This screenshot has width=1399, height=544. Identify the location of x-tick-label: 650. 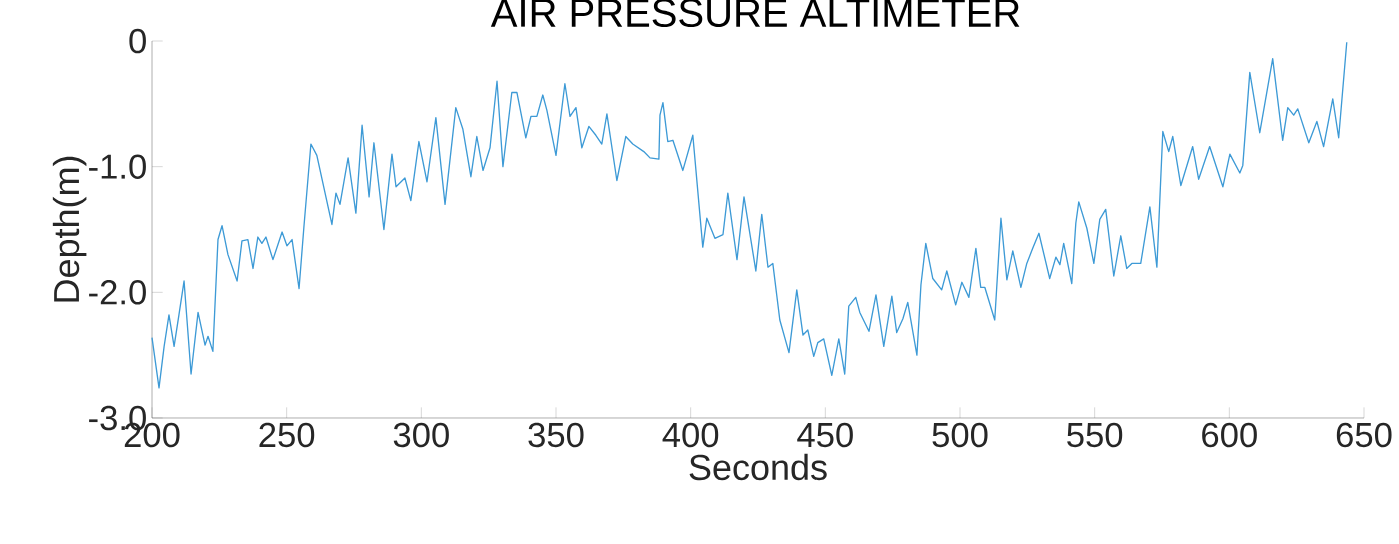
(1364, 435).